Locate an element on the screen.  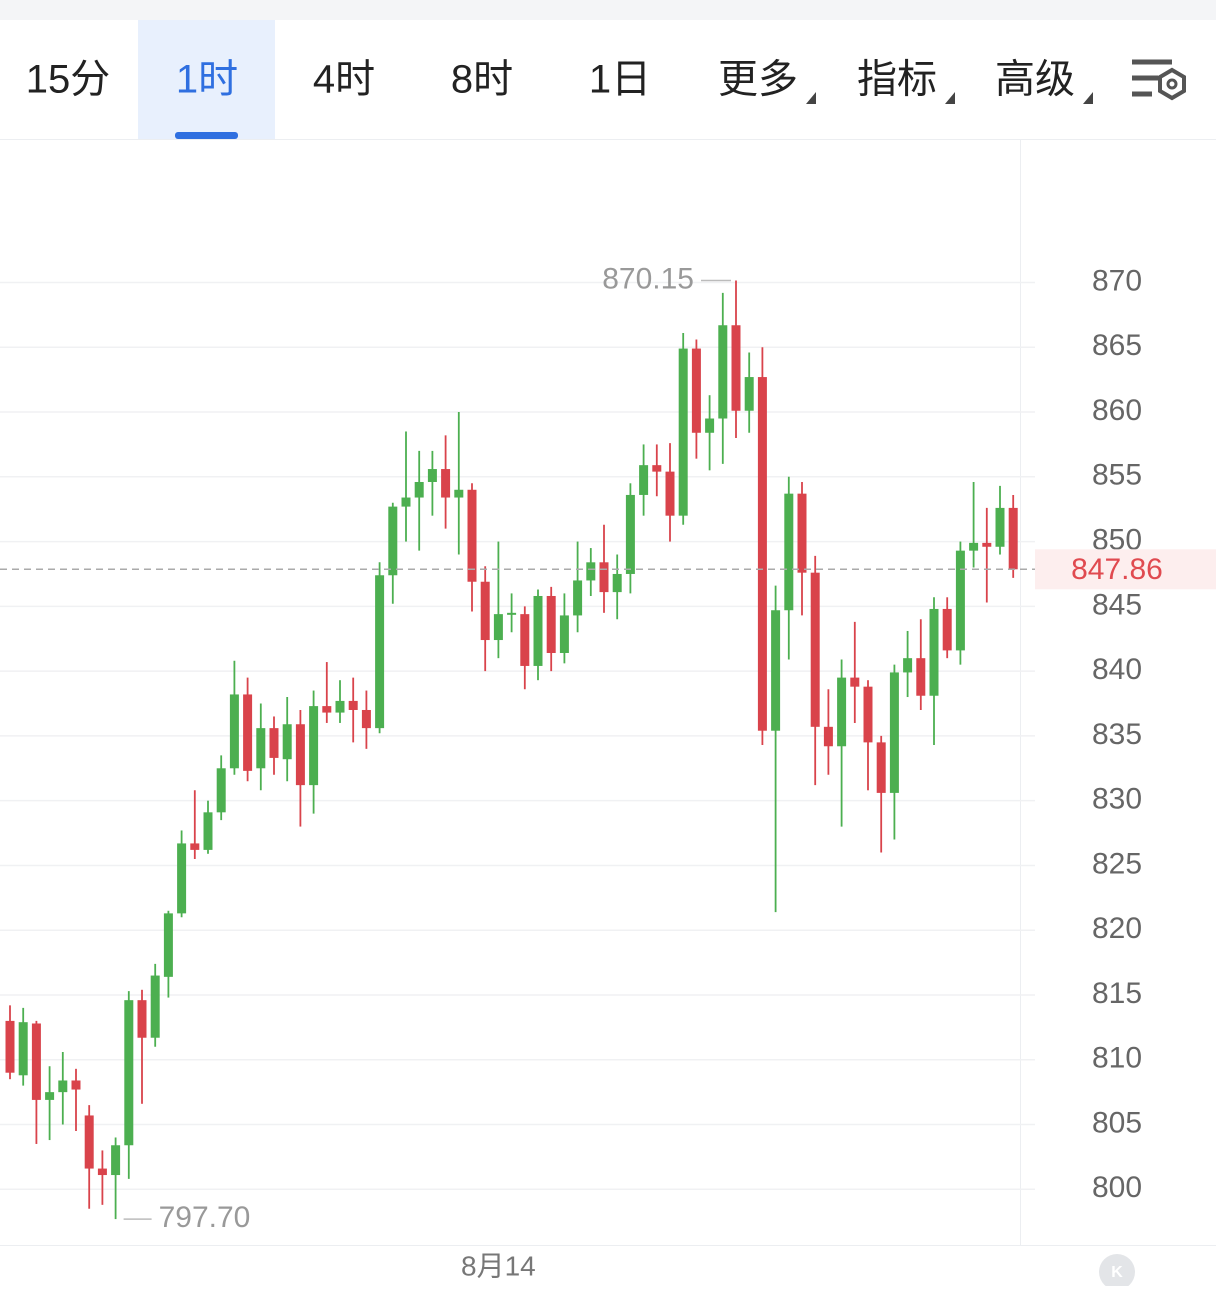
y-tick-label: 800 is located at coordinates (1117, 1187).